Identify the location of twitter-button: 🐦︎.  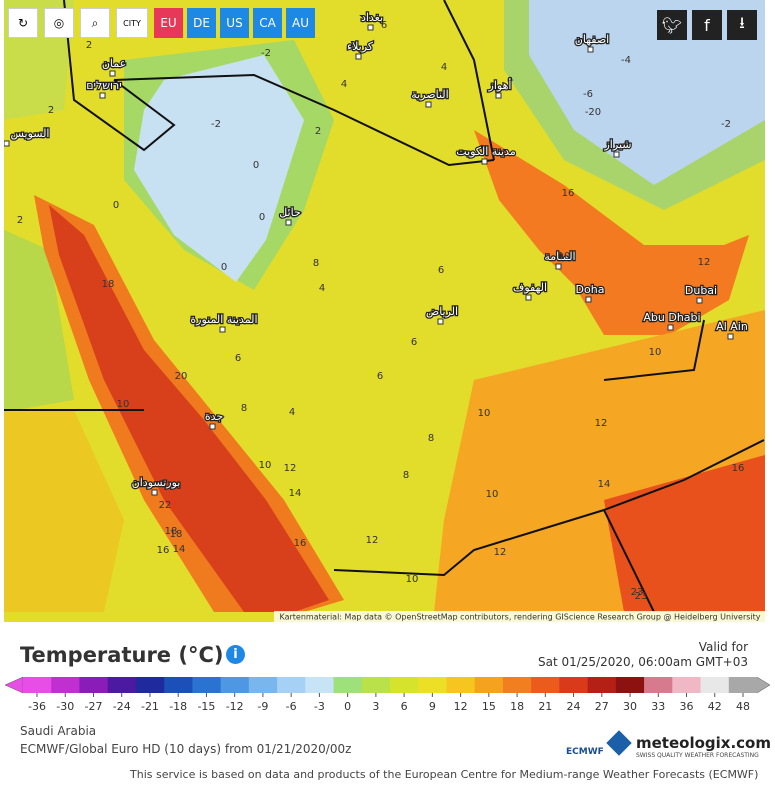
(672, 25).